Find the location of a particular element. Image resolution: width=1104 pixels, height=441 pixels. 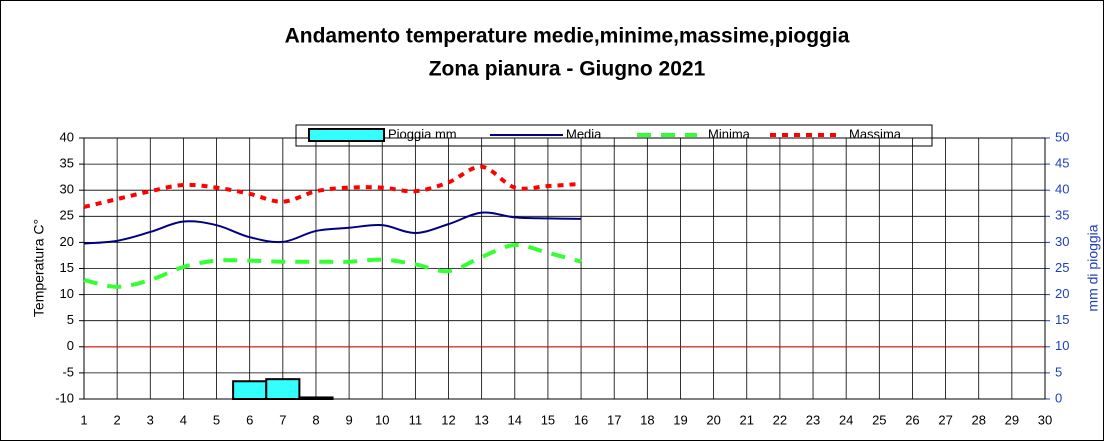

x-tick-label: 21 is located at coordinates (747, 419).